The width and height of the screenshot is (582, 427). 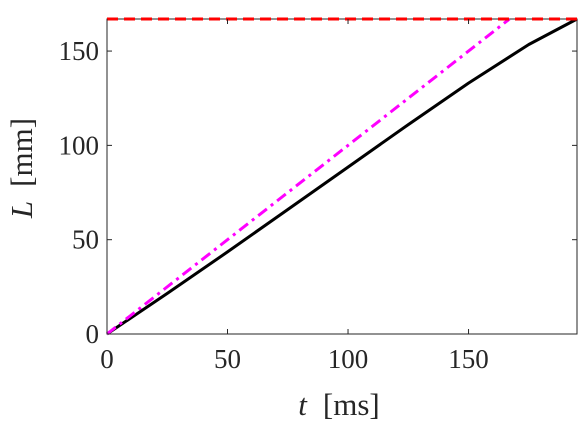 I want to click on x-tick-label: 50, so click(x=227, y=359).